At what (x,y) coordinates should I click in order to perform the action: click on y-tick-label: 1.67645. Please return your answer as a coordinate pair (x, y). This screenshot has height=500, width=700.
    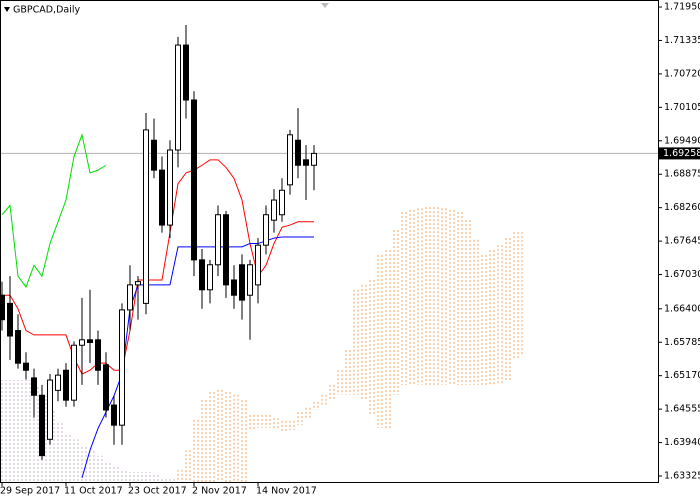
    Looking at the image, I should click on (682, 241).